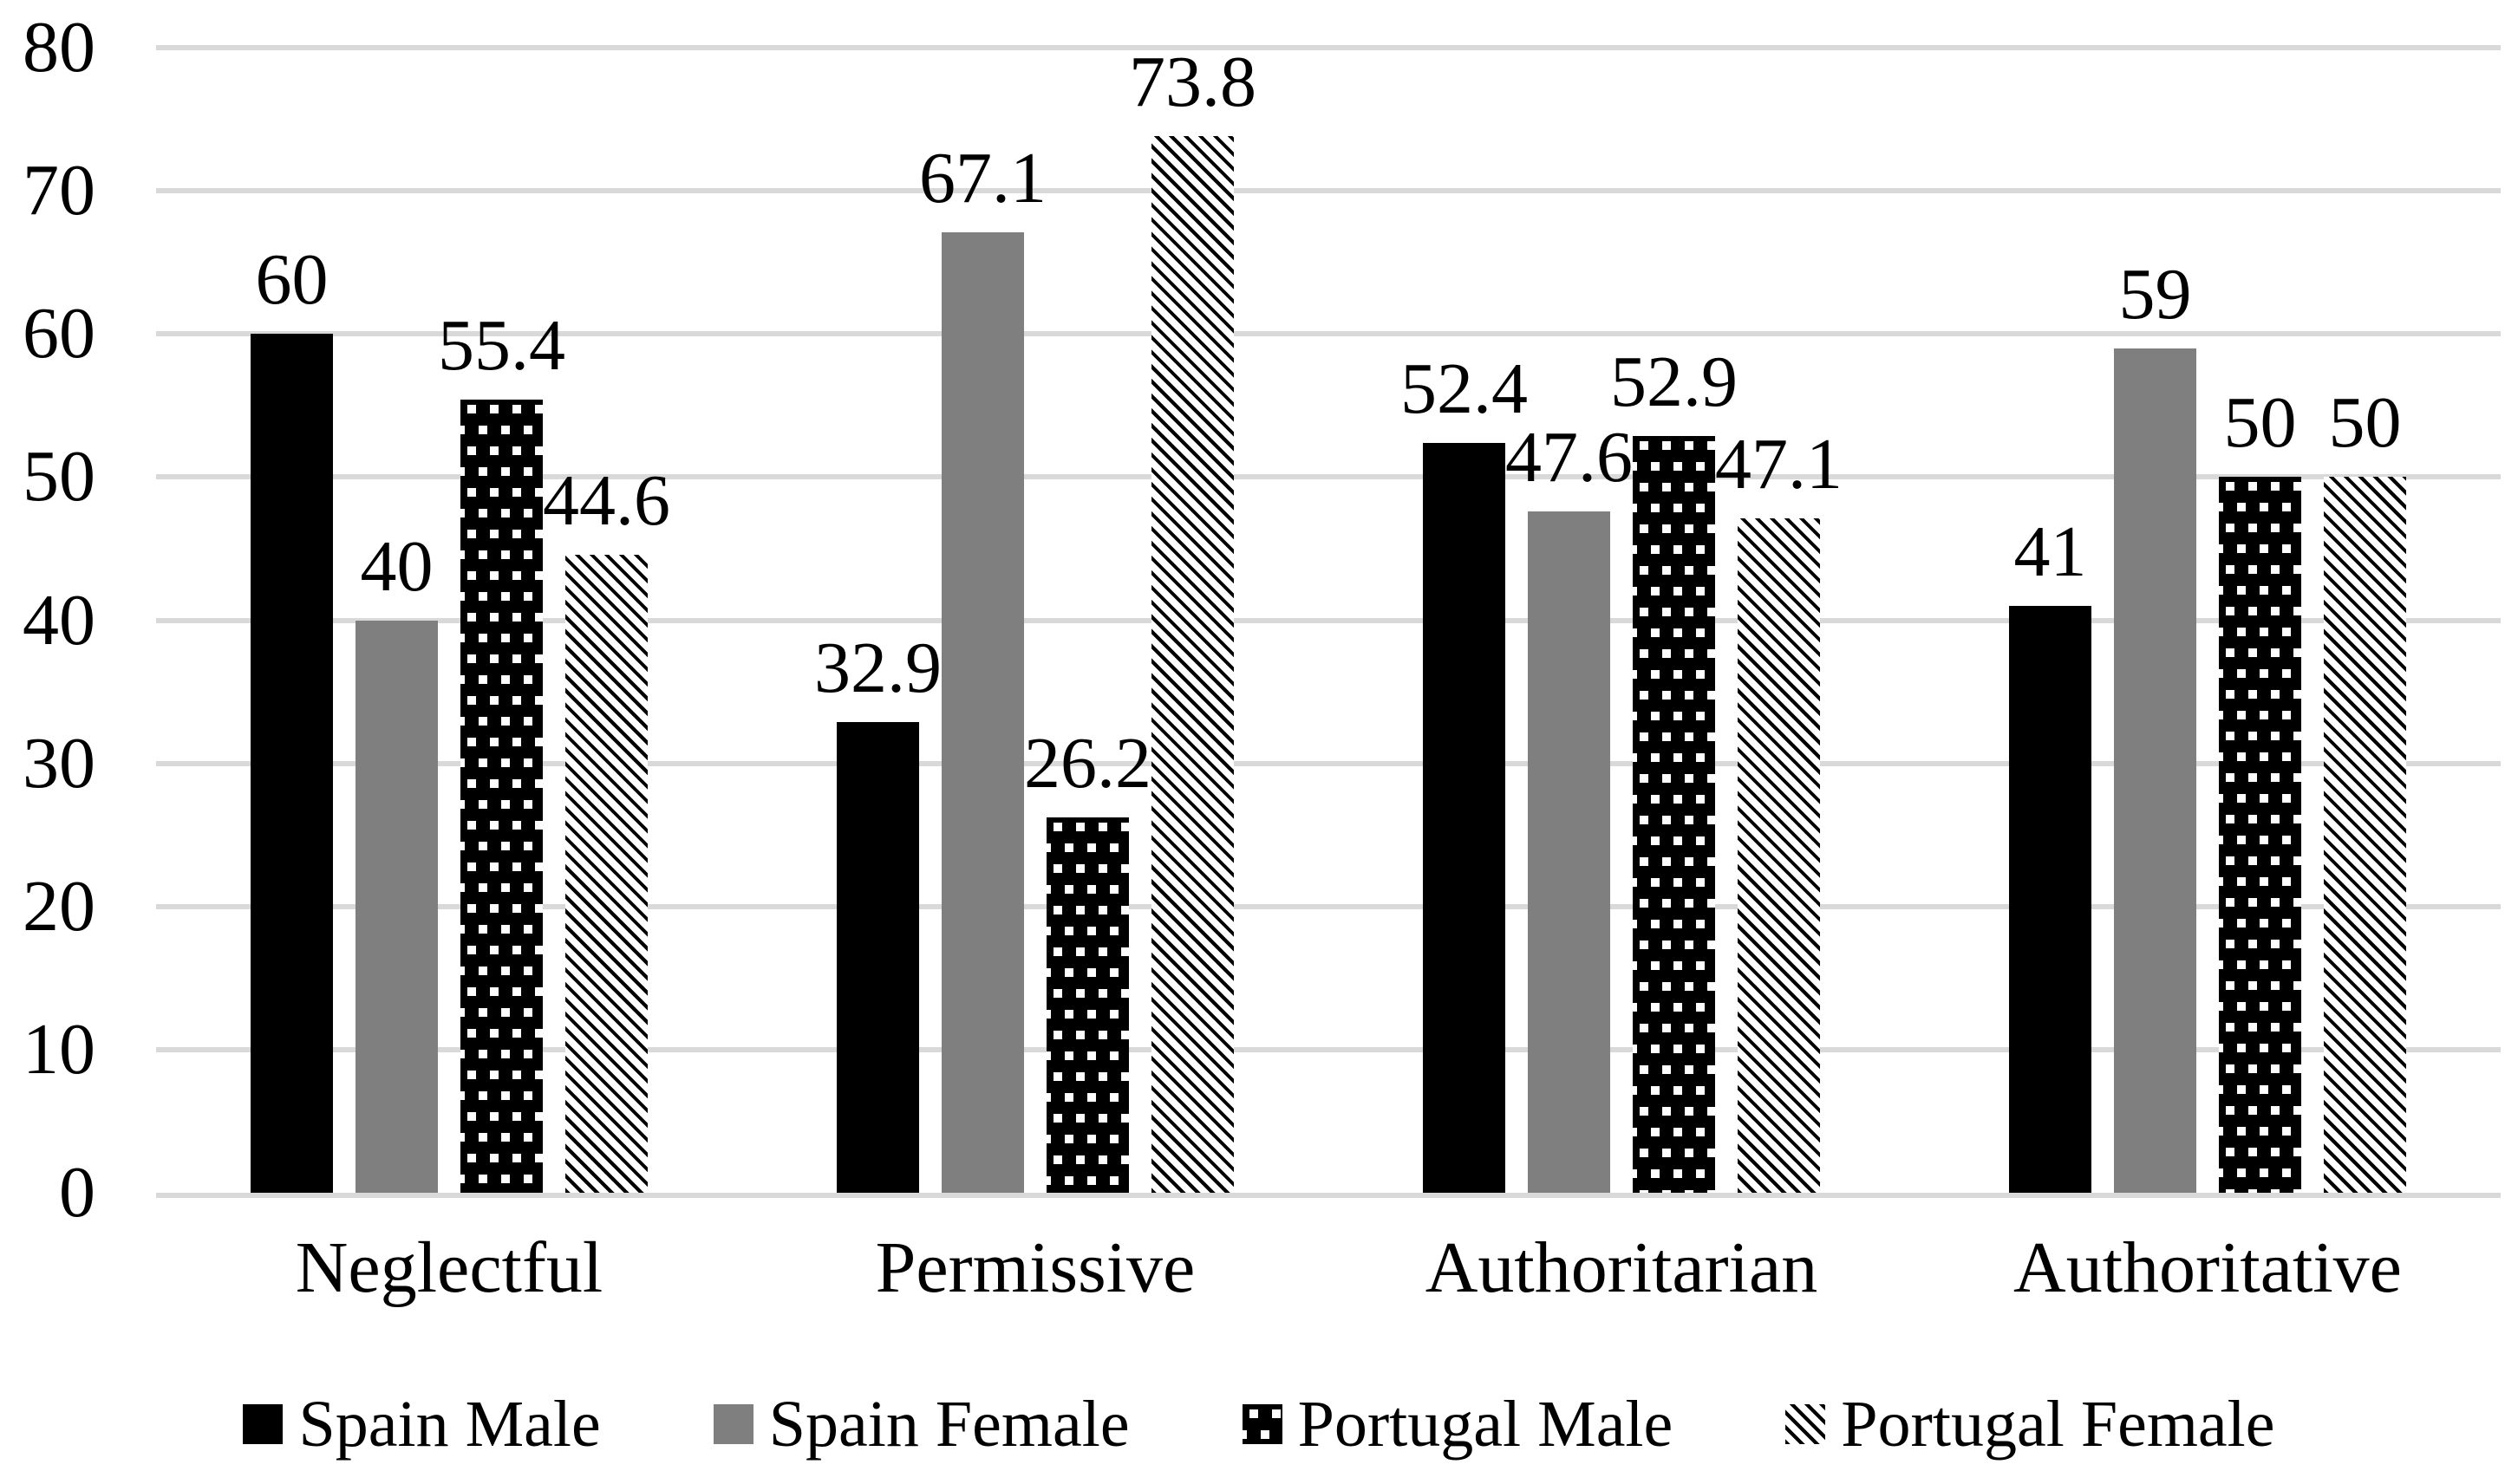 This screenshot has width=2518, height=1484. I want to click on bar-portugal-female-neglectful: 44.6, so click(606, 828).